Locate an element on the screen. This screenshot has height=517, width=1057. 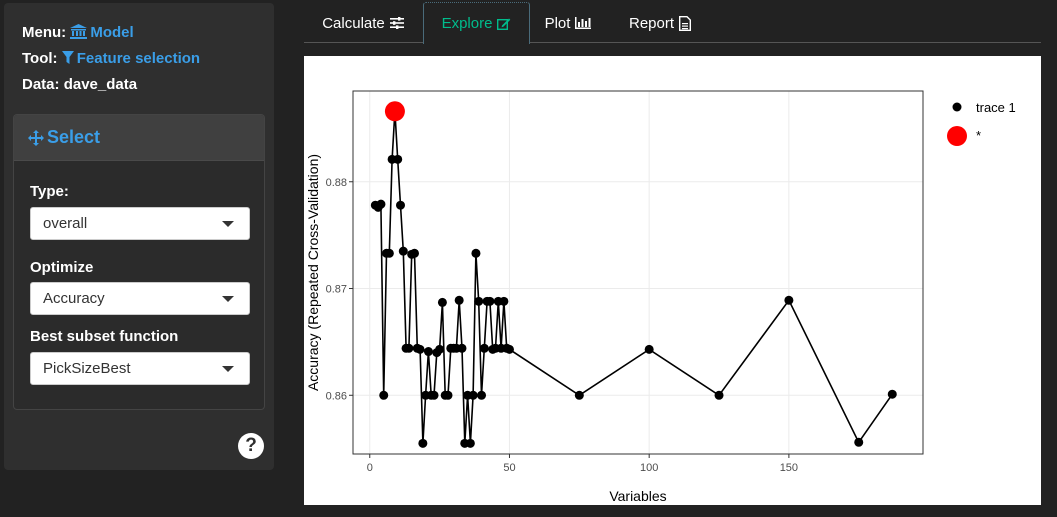
data-value: dave_data is located at coordinates (100, 84).